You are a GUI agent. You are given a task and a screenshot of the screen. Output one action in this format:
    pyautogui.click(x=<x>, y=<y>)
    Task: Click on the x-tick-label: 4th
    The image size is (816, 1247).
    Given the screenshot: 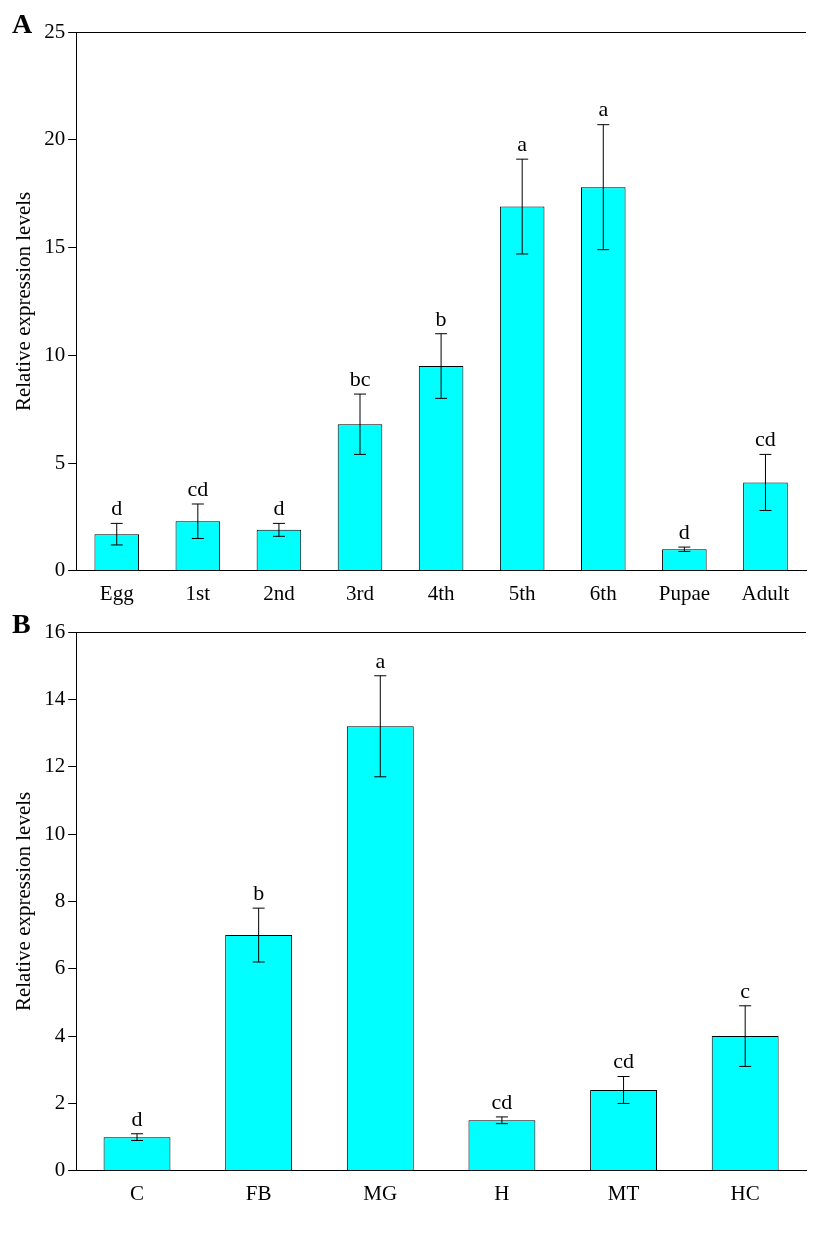 What is the action you would take?
    pyautogui.click(x=441, y=592)
    